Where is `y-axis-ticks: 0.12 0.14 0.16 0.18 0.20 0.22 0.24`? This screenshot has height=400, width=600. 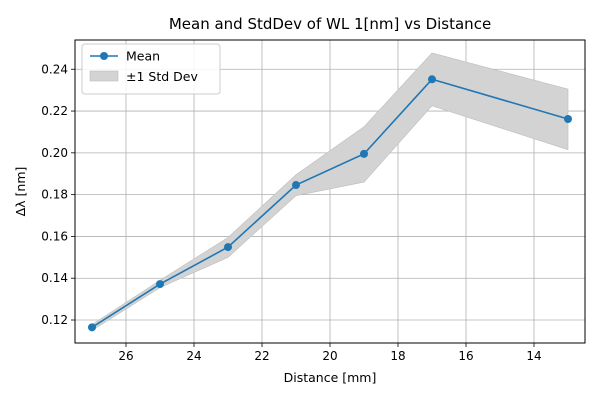 y-axis-ticks: 0.12 0.14 0.16 0.18 0.20 0.22 0.24 is located at coordinates (58, 194).